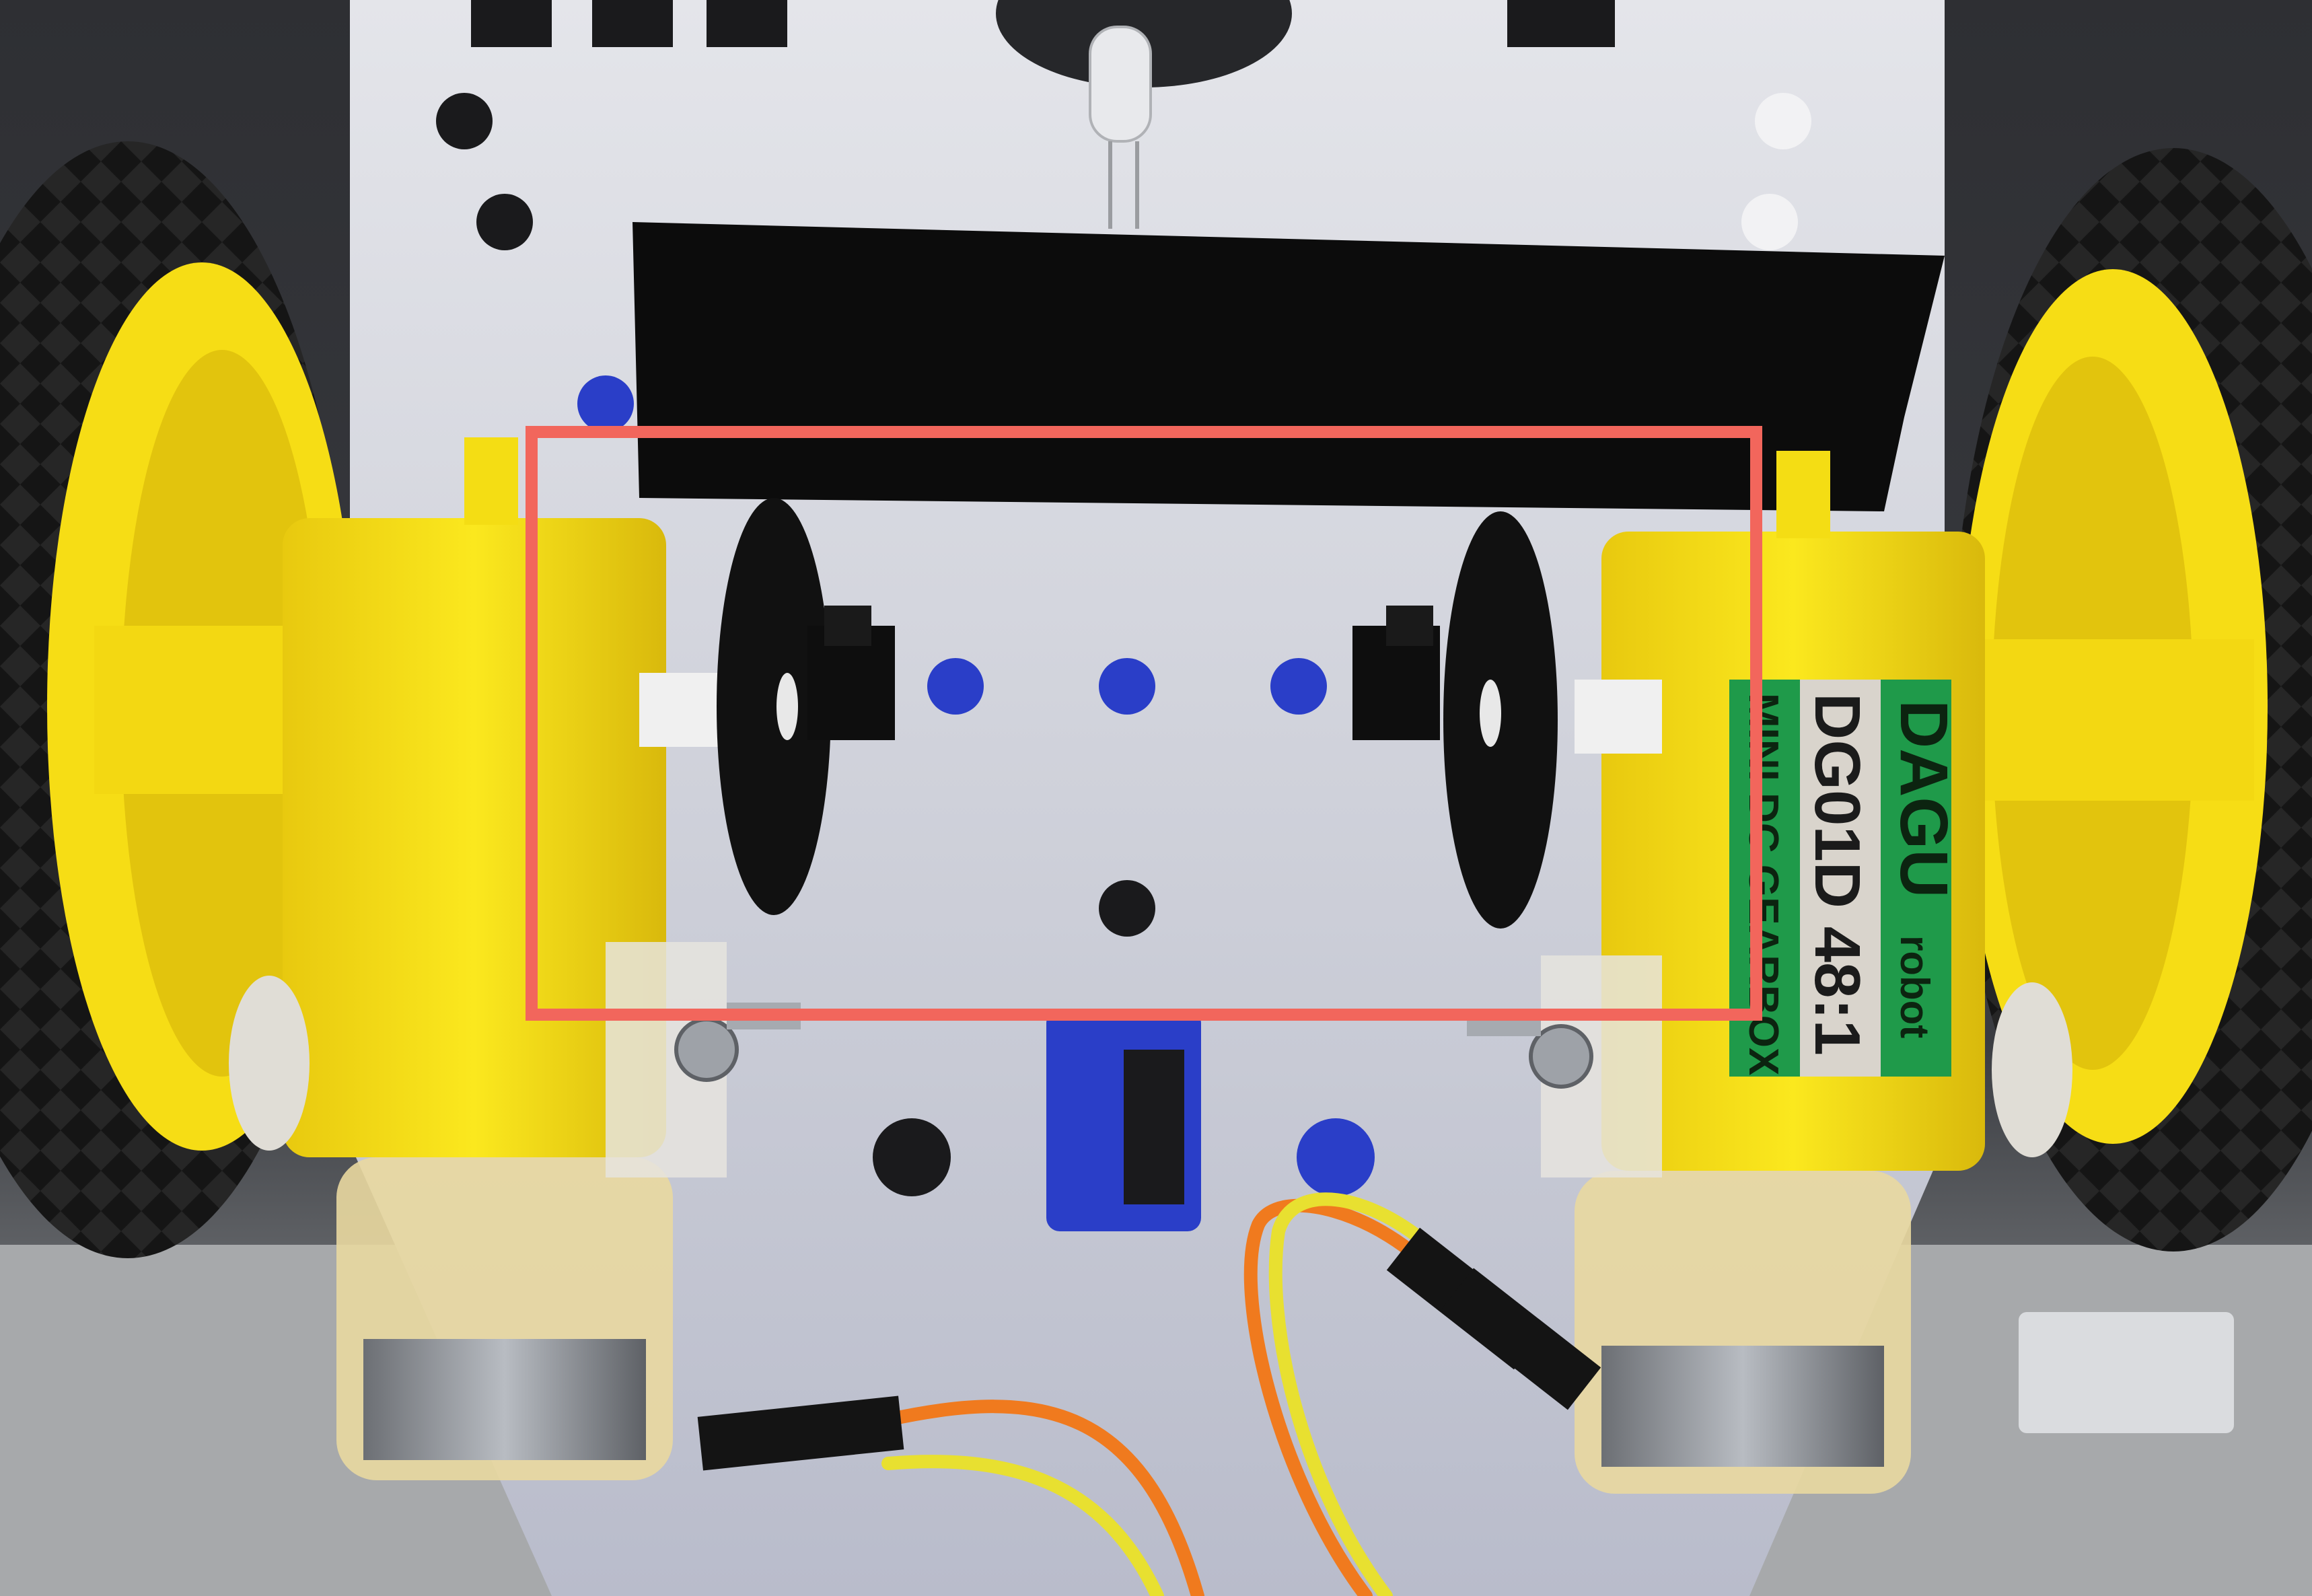 The width and height of the screenshot is (2312, 1596). Describe the element at coordinates (1561, 1056) in the screenshot. I see `right-nut` at that location.